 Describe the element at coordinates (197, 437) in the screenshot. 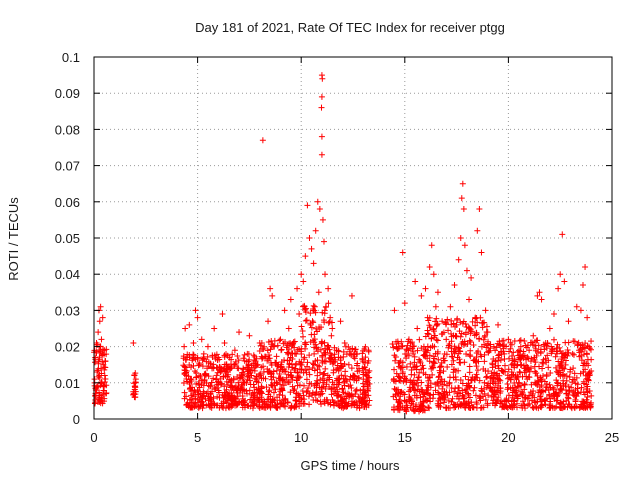

I see `x-tick-label: 5` at that location.